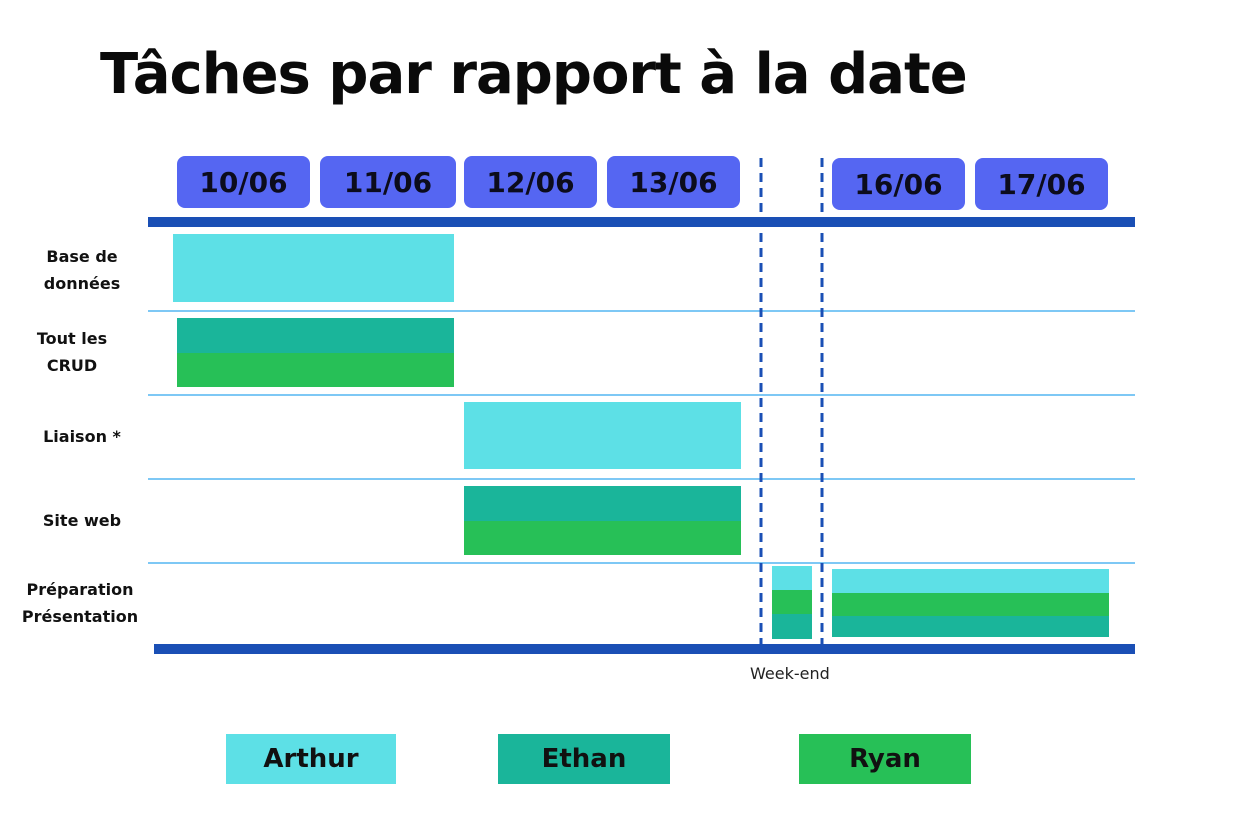 This screenshot has height=817, width=1236. What do you see at coordinates (970, 626) in the screenshot?
I see `bar-prep-ethan` at bounding box center [970, 626].